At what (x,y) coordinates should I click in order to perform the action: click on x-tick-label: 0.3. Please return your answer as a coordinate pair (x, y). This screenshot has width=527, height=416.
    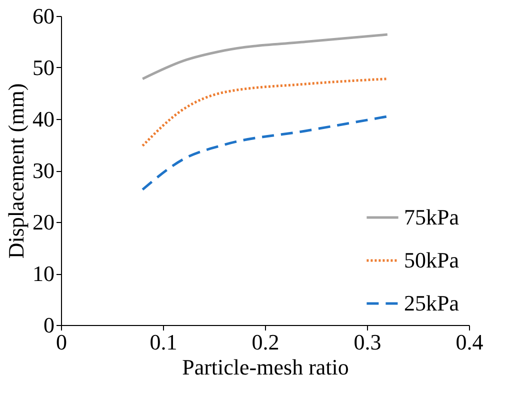
    Looking at the image, I should click on (368, 342).